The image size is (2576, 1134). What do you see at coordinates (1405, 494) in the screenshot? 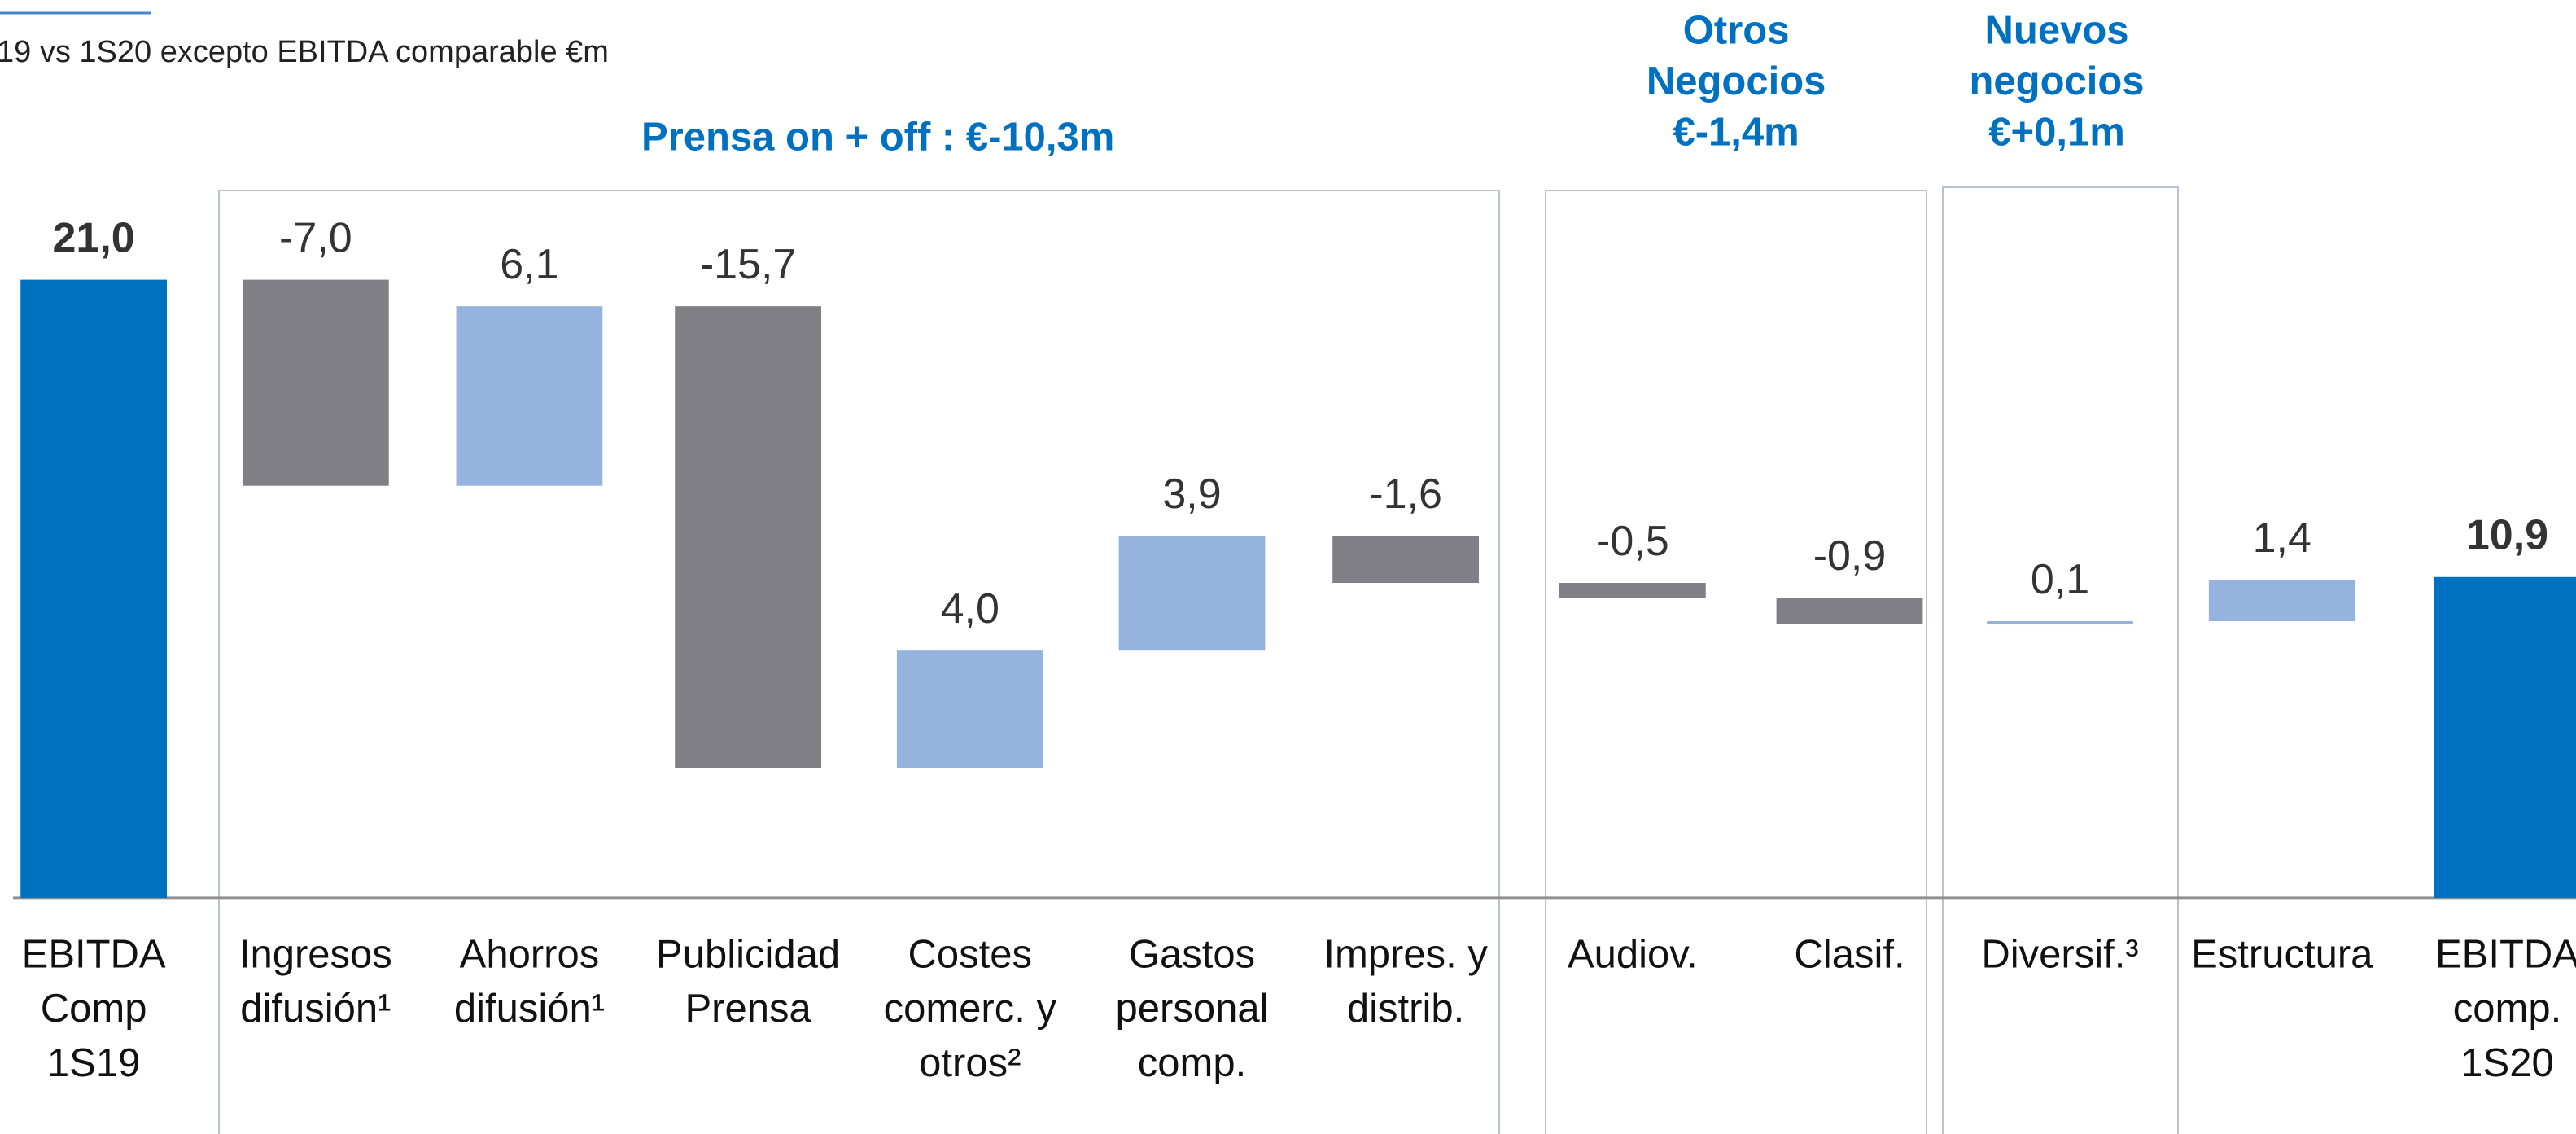
I see `value-label: -1,6` at bounding box center [1405, 494].